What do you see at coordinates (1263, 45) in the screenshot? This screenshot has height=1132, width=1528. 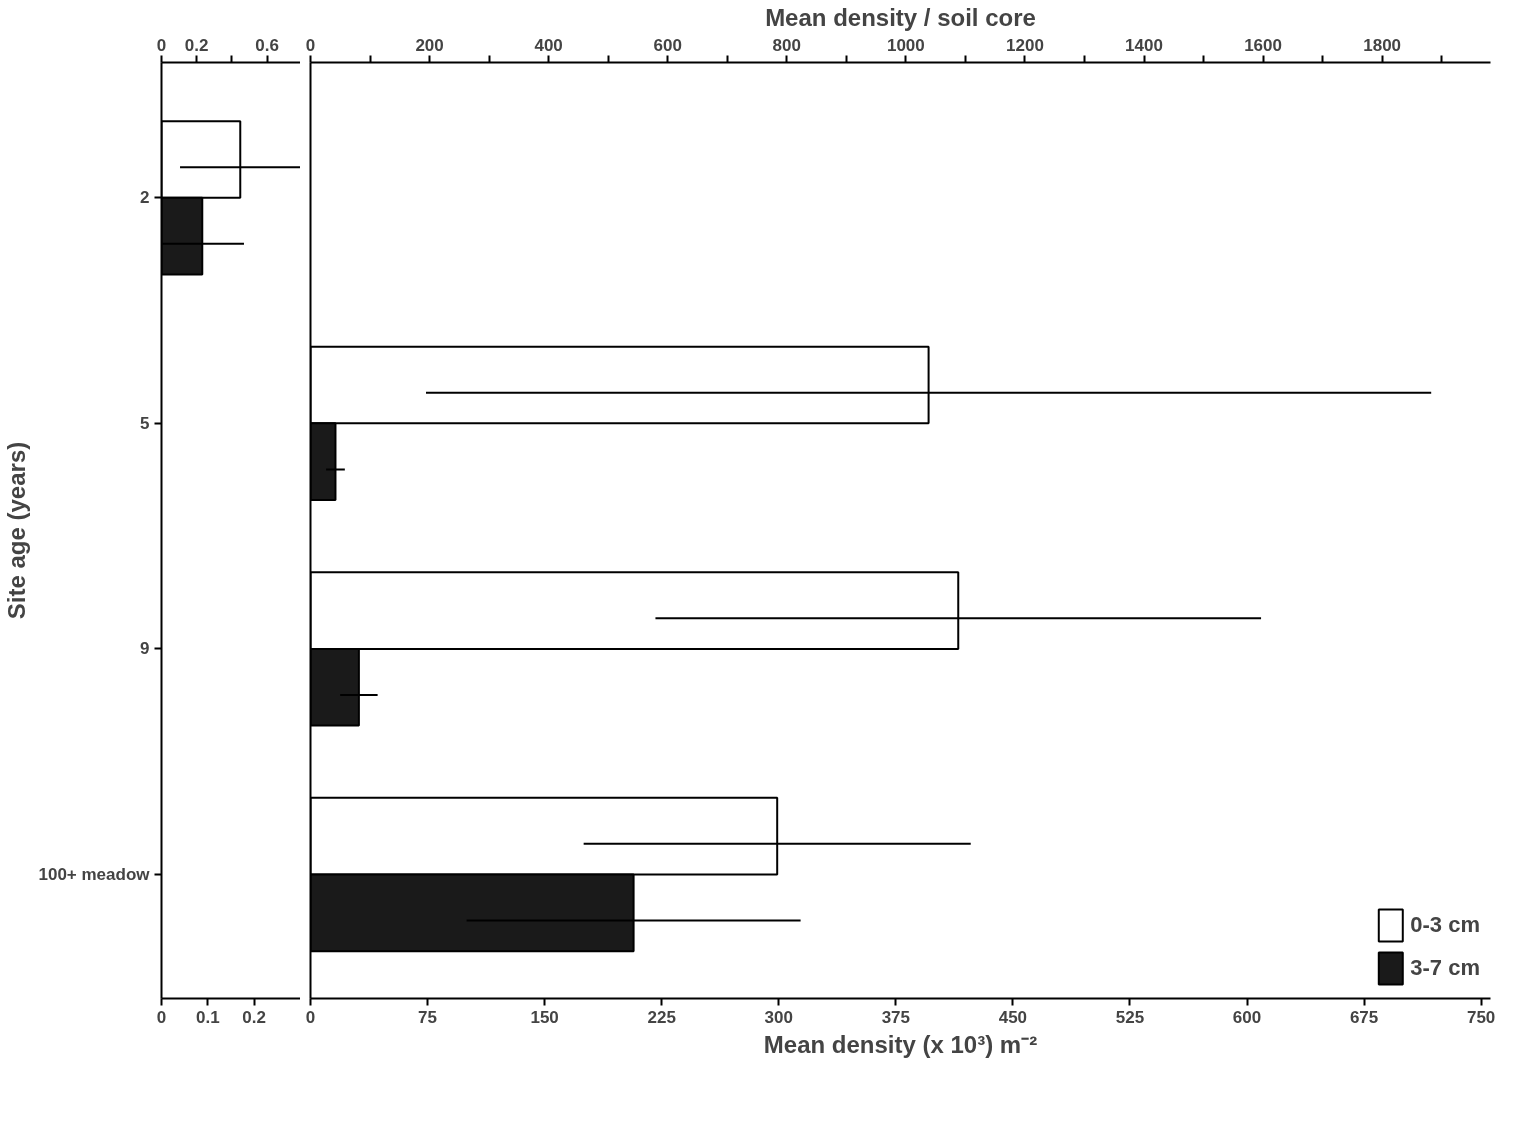 I see `x2-tick-label: 1600` at bounding box center [1263, 45].